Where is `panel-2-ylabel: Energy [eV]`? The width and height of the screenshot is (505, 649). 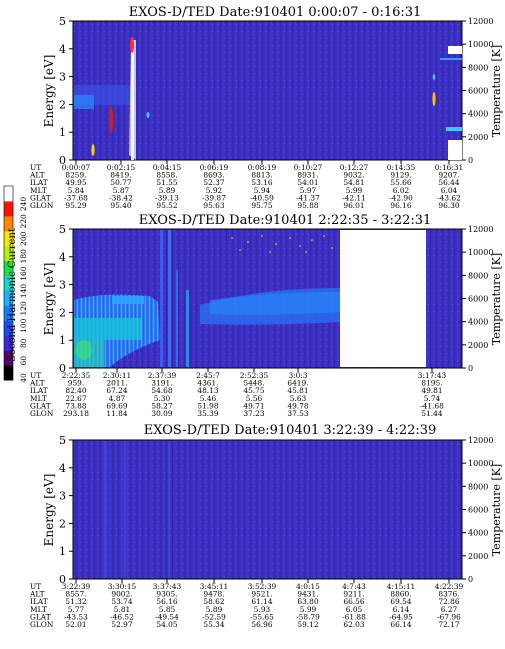
panel-2-ylabel: Energy [eV] is located at coordinates (49, 299).